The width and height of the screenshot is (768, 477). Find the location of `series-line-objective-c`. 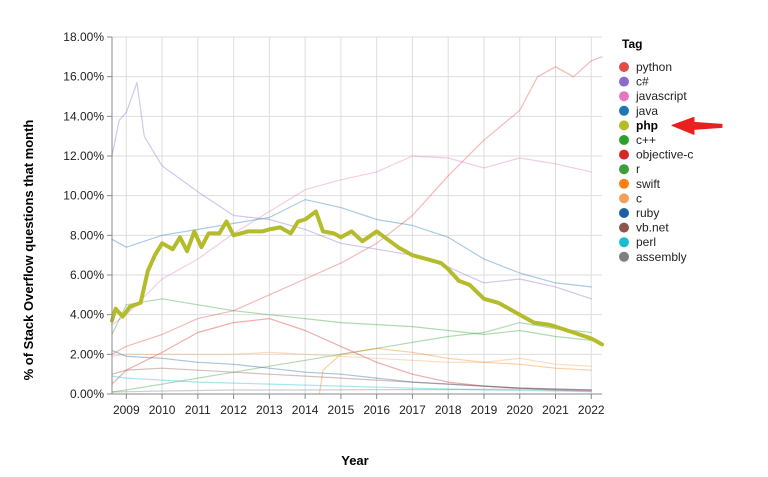

series-line-objective-c is located at coordinates (351, 355).